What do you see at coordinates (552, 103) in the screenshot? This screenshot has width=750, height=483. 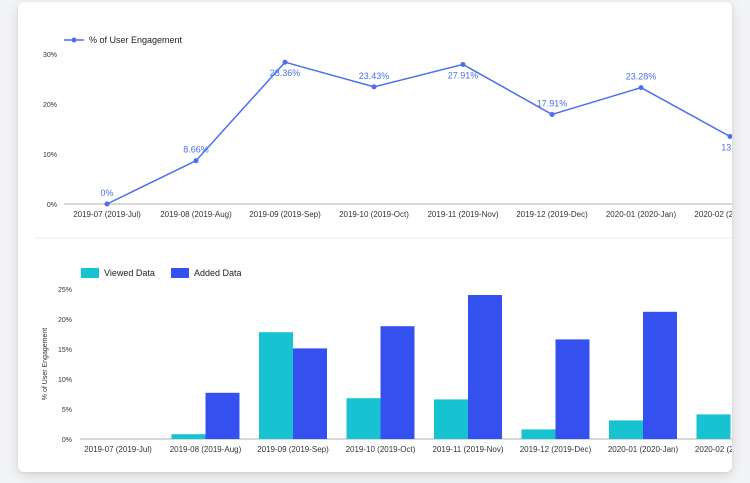 I see `data-label: 17.91%` at bounding box center [552, 103].